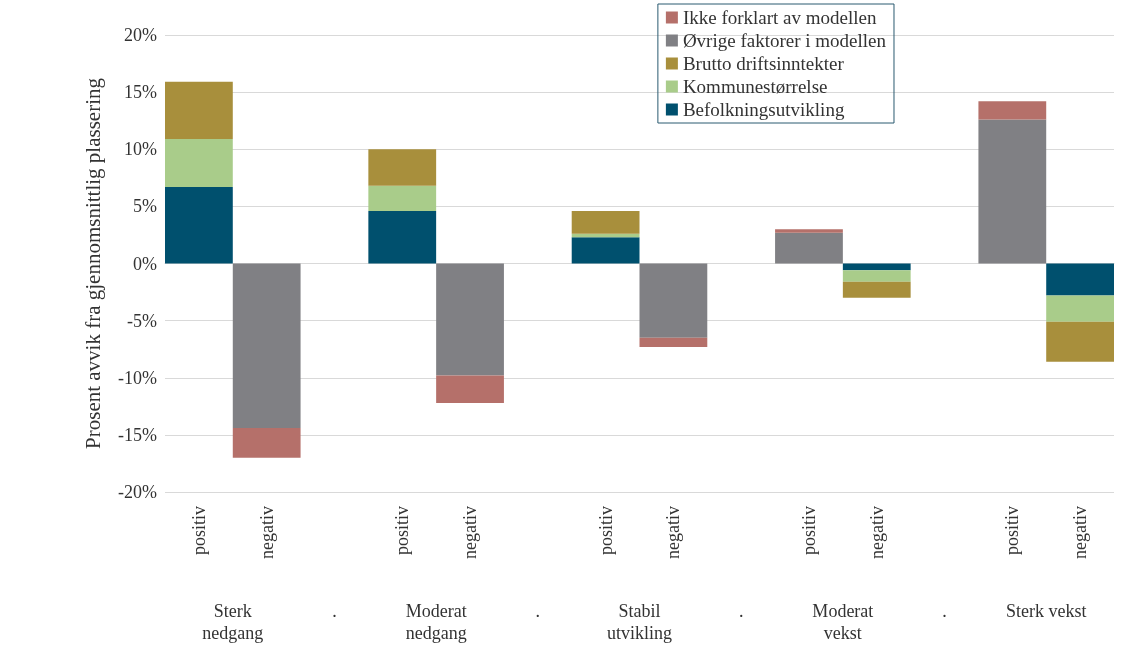  Describe the element at coordinates (763, 109) in the screenshot. I see `legend-label: Befolkningsutvikling` at that location.